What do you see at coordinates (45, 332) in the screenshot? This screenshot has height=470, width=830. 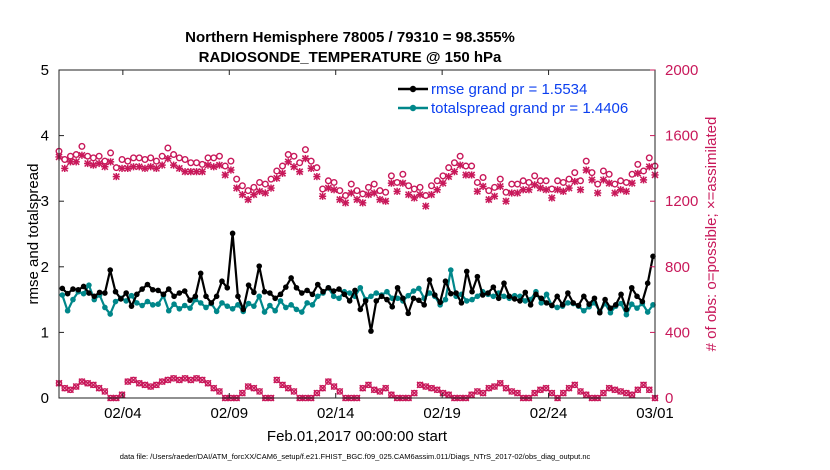 I see `y-tick-label: 1` at bounding box center [45, 332].